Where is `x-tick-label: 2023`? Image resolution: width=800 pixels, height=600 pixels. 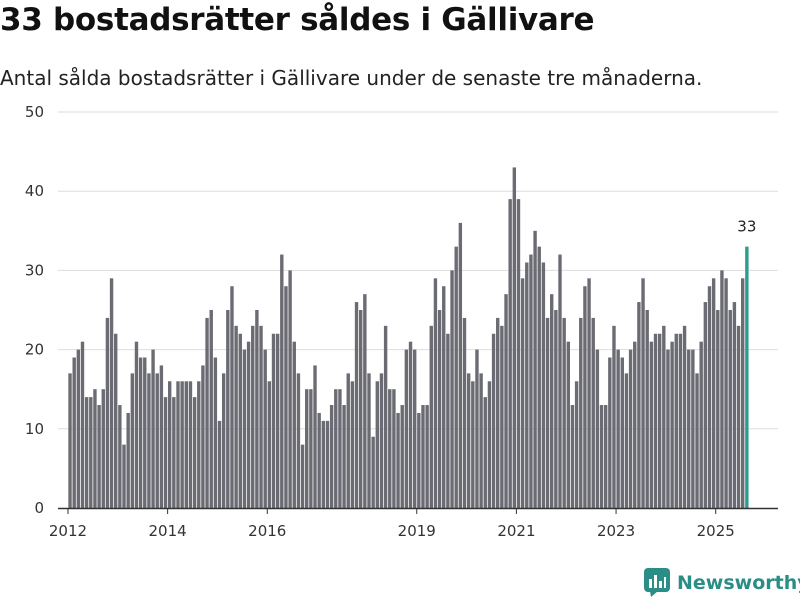
x-tick-label: 2023 is located at coordinates (616, 531).